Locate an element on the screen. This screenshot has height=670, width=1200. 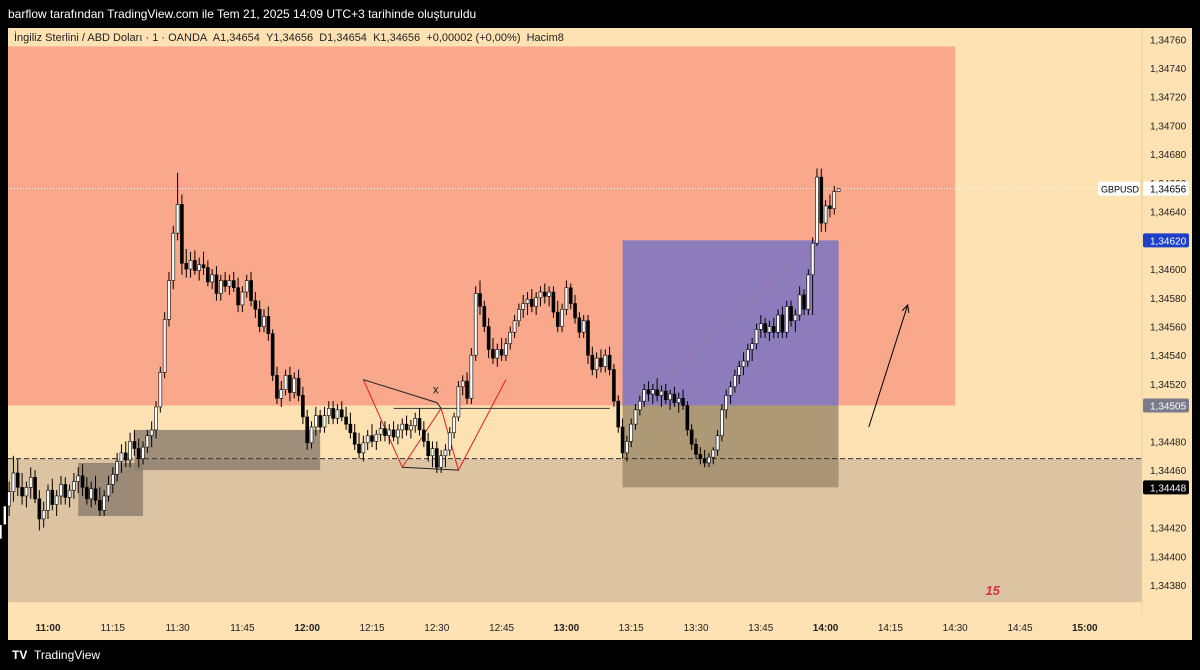
time-axis-background is located at coordinates (600, 627).